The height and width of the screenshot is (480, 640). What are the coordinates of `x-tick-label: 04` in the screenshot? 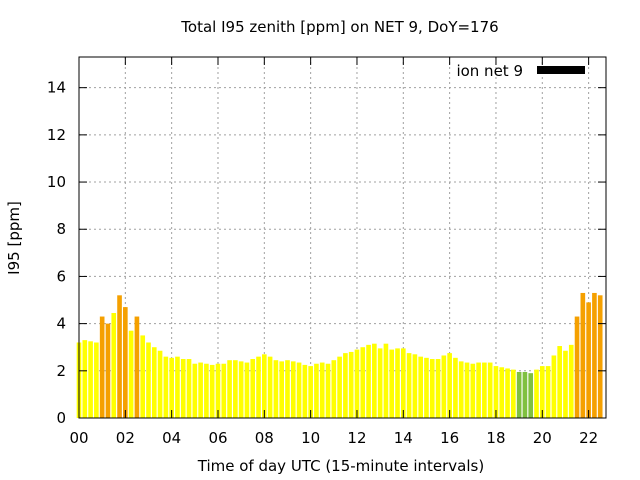 It's located at (171, 438).